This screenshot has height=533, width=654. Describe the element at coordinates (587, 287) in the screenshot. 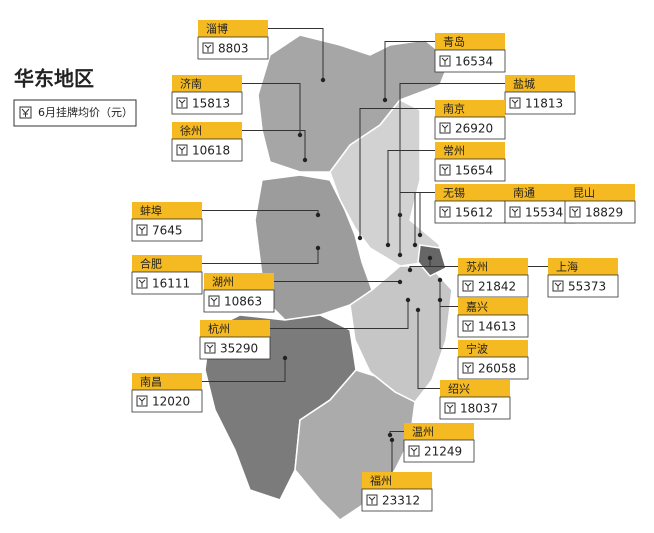

I see `city-price: 55373` at that location.